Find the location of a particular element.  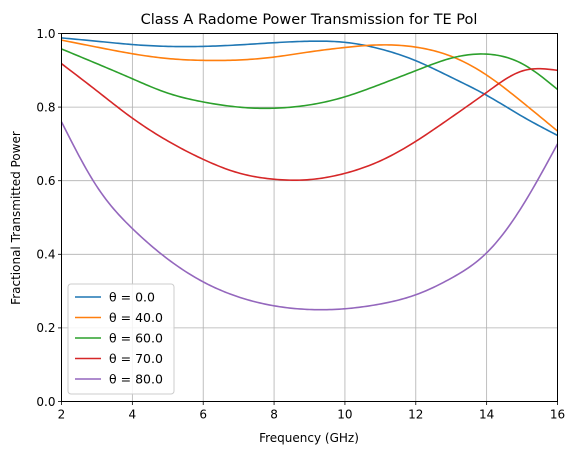

series-line is located at coordinates (310, 79).